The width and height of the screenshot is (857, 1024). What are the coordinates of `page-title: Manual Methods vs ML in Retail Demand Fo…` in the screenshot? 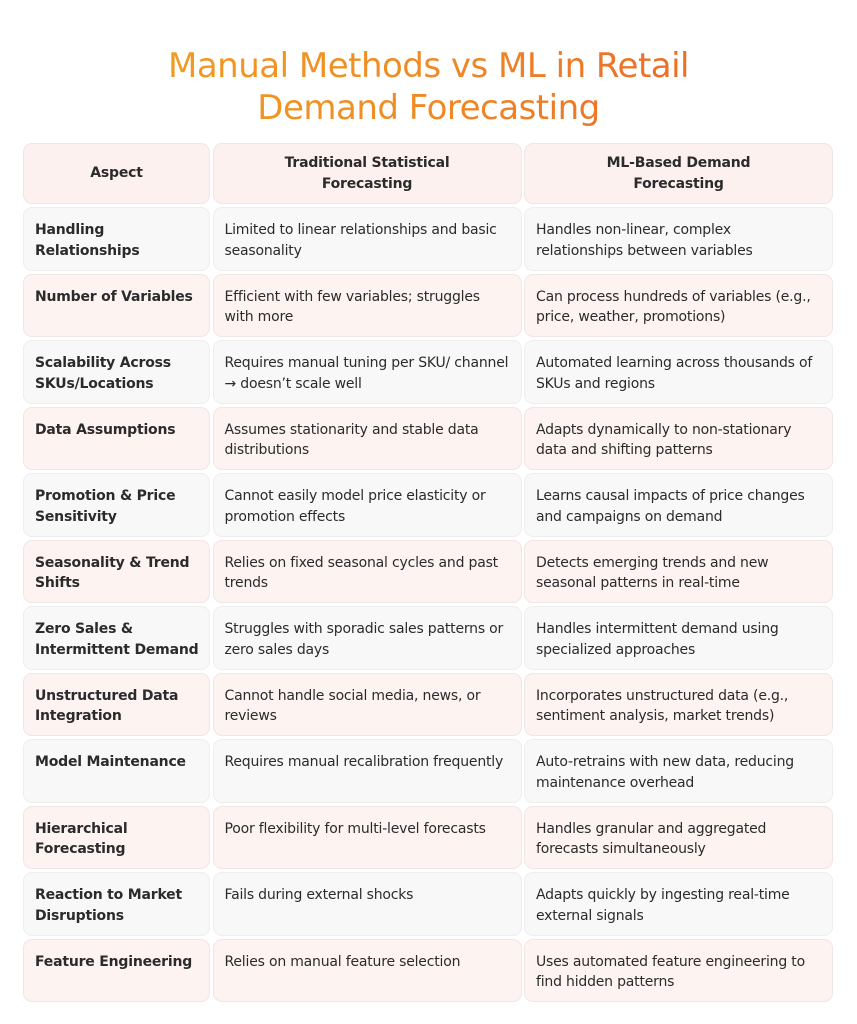 It's located at (428, 87).